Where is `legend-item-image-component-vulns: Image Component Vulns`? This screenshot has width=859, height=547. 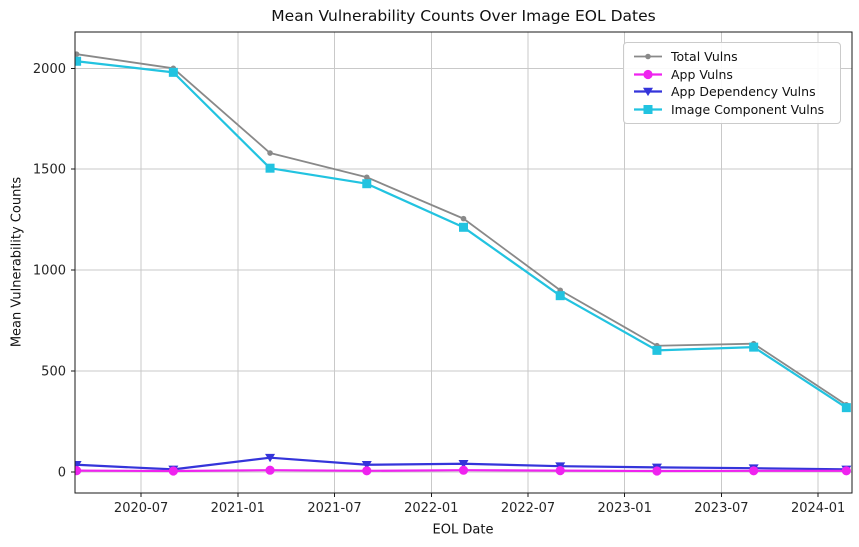 legend-item-image-component-vulns: Image Component Vulns is located at coordinates (732, 110).